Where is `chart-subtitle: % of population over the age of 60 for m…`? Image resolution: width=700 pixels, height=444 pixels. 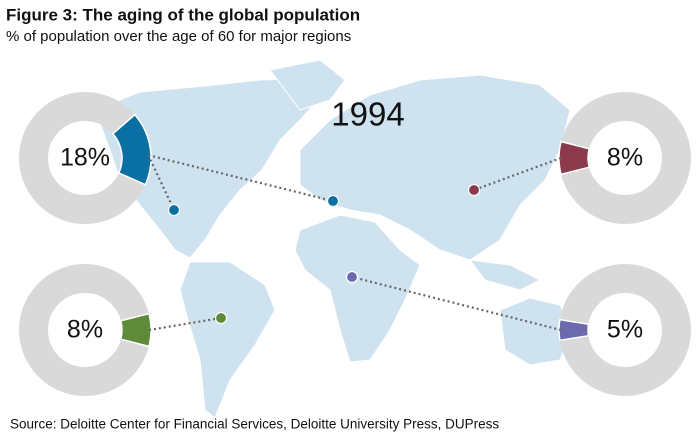
chart-subtitle: % of population over the age of 60 for m… is located at coordinates (178, 36).